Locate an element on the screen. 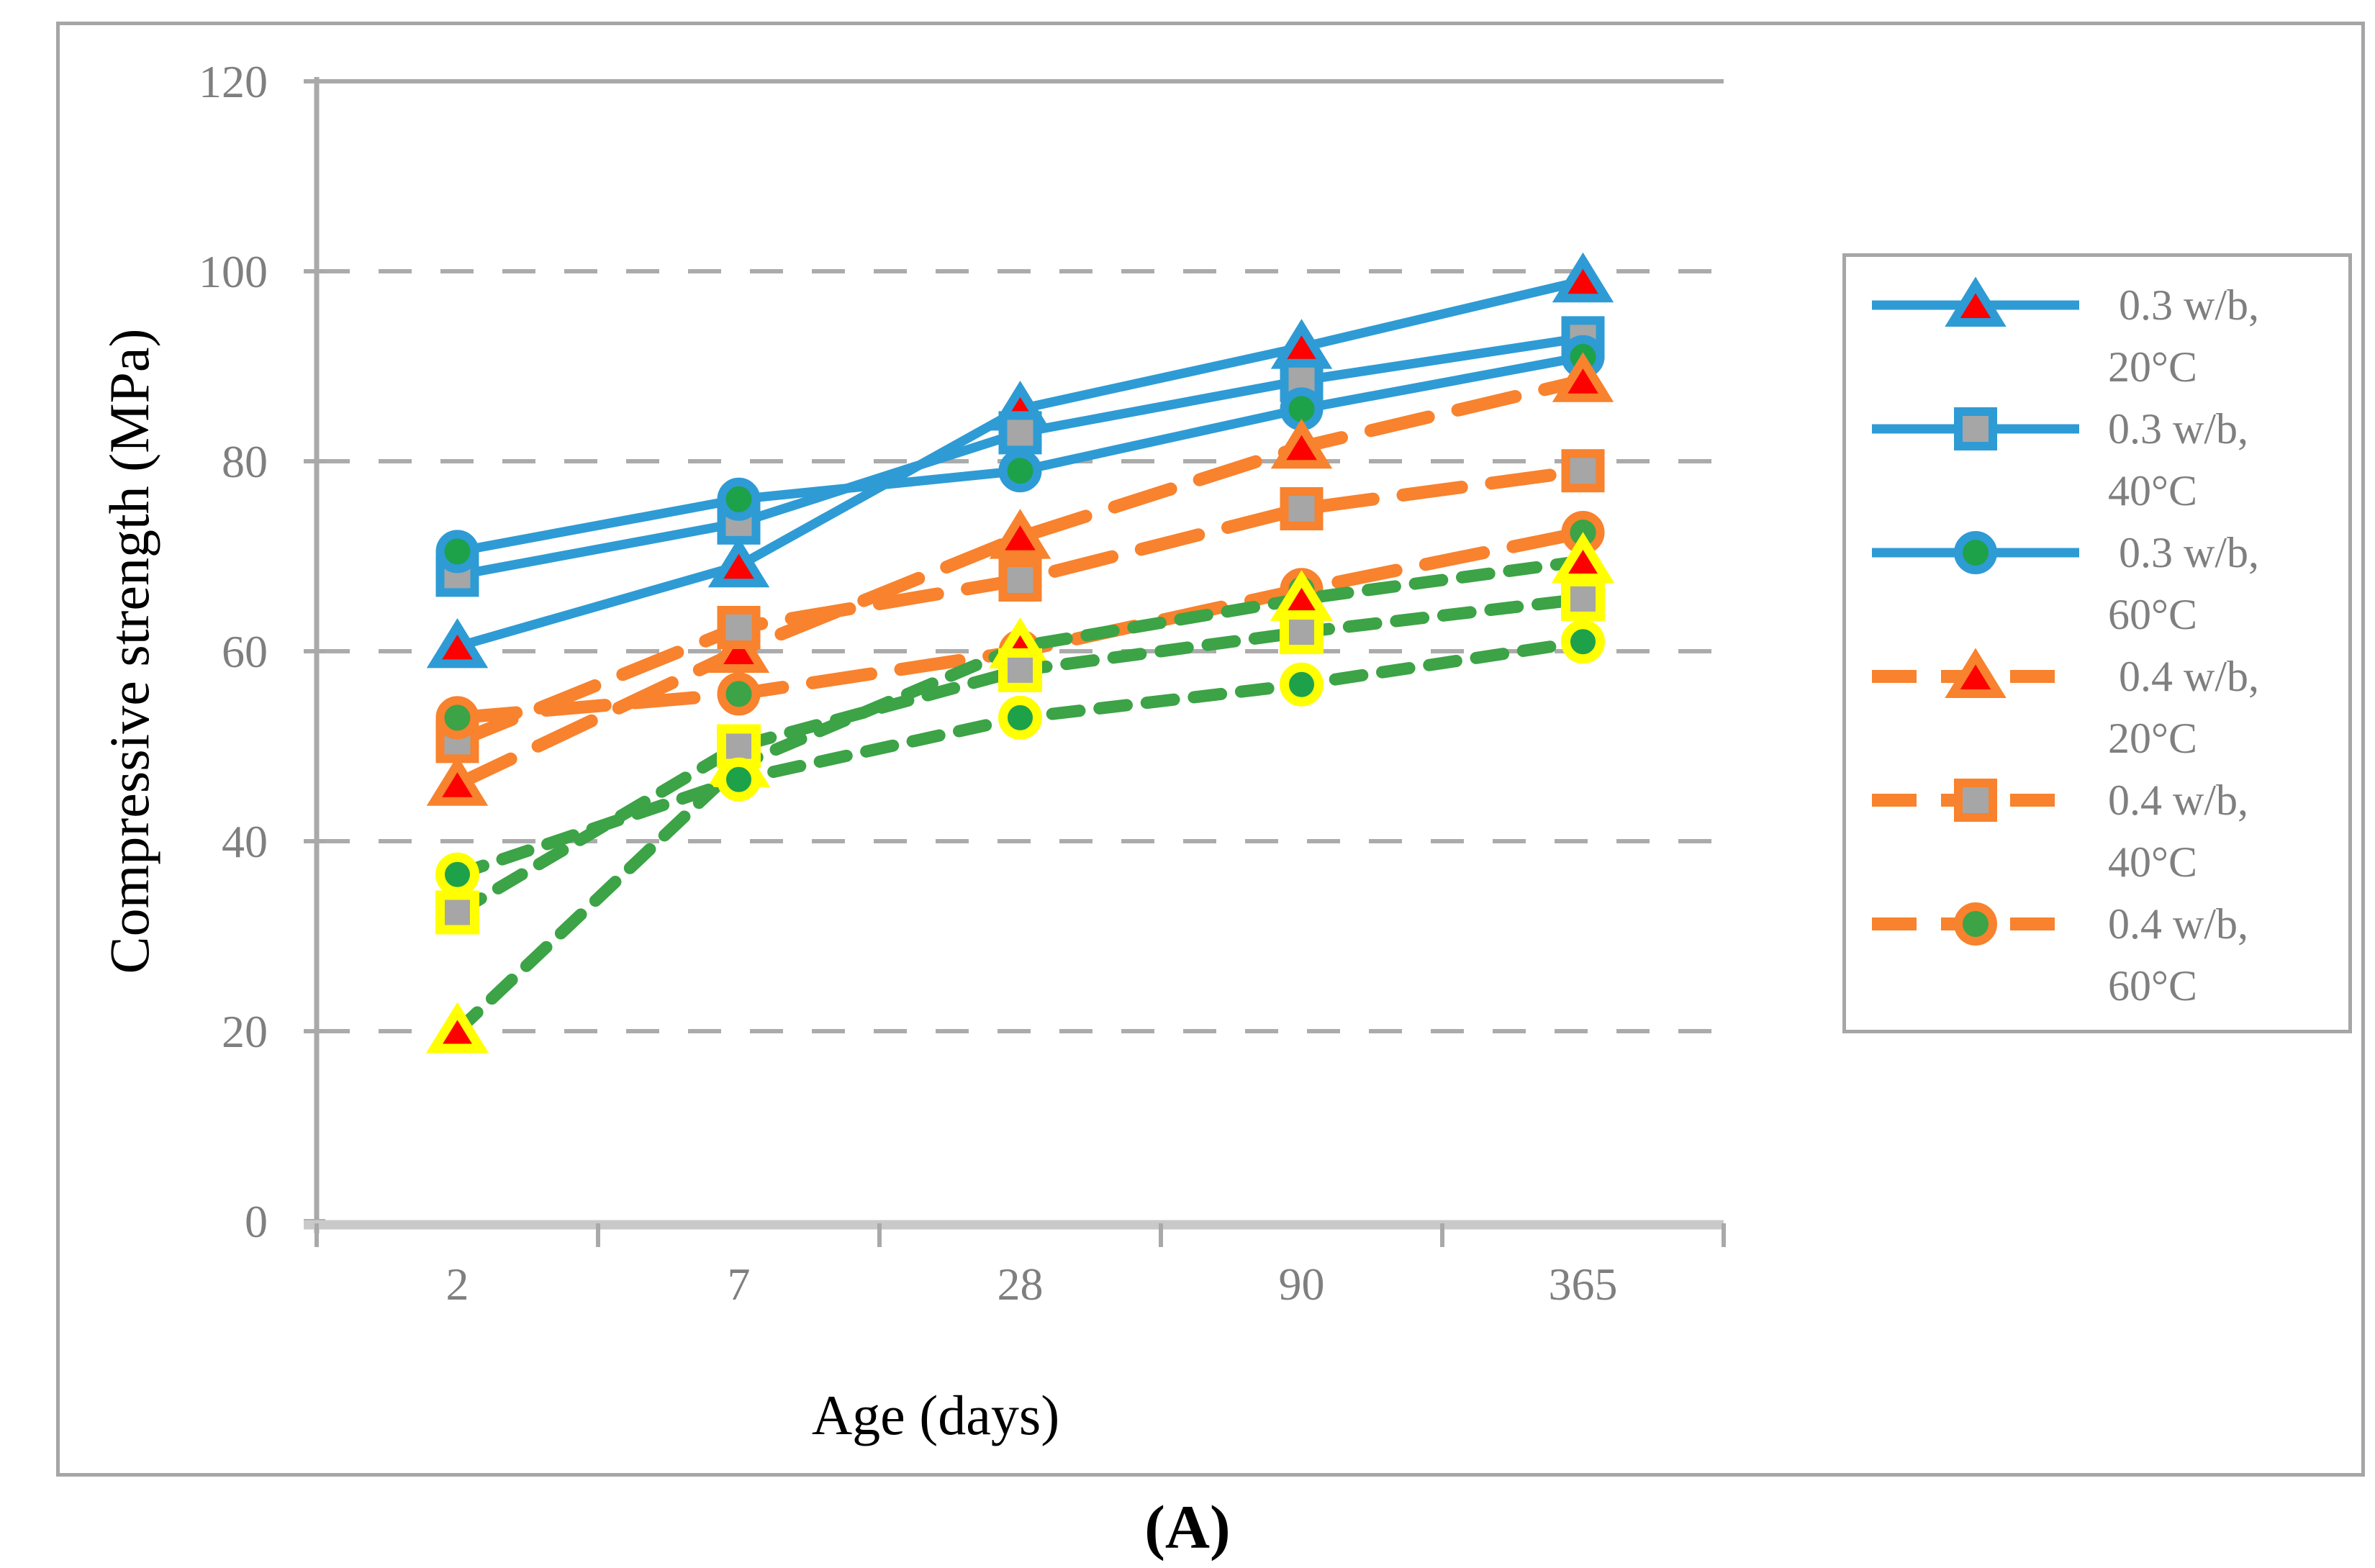  marker-s-03wb-60c-age28 is located at coordinates (1020, 471).